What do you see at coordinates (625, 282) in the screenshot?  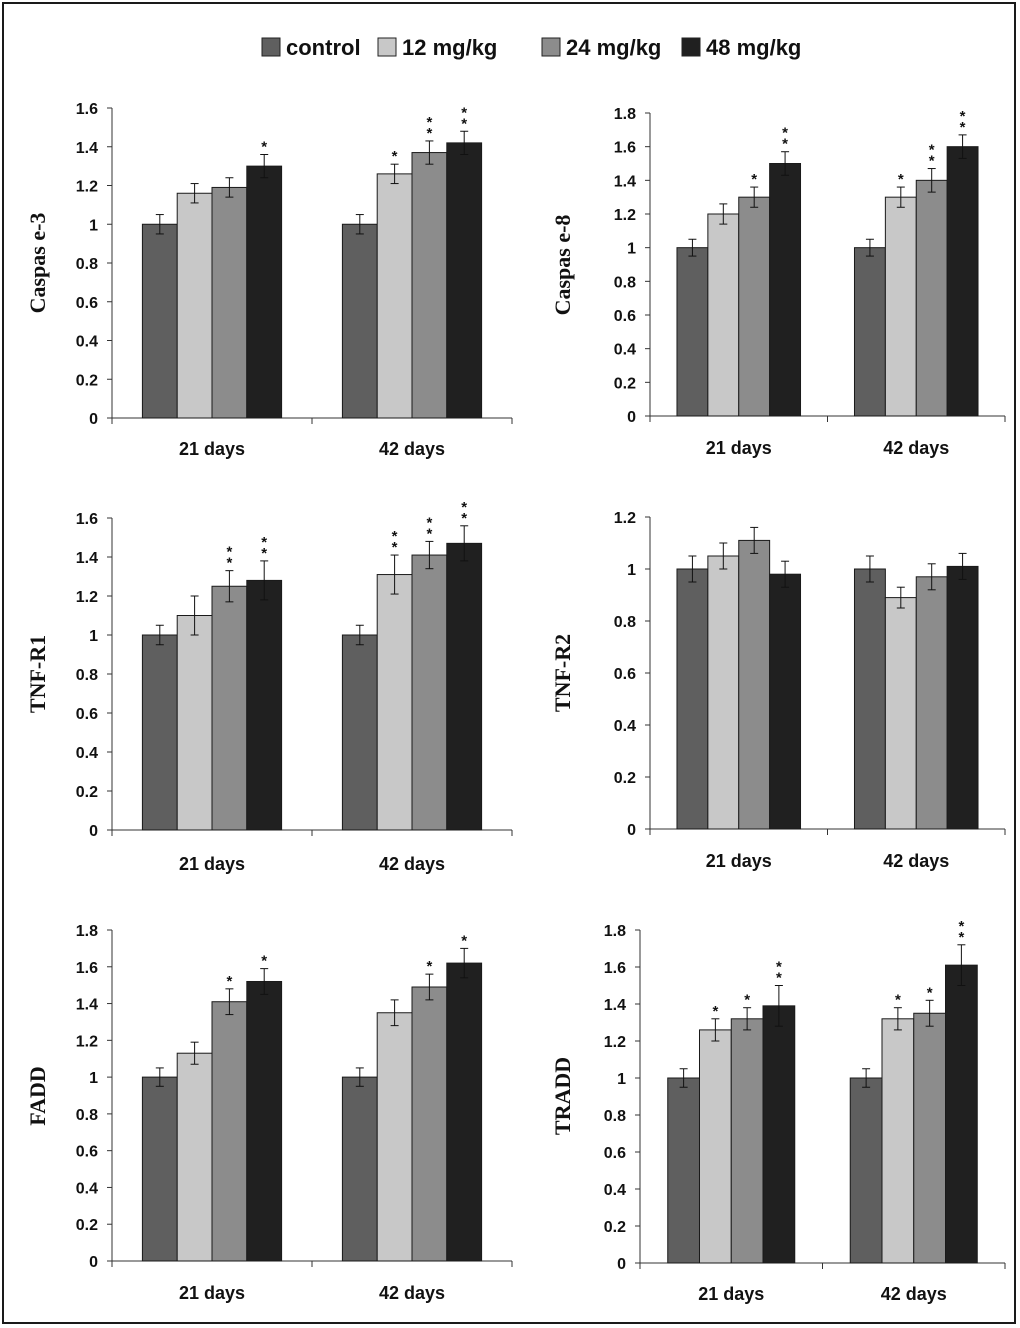 I see `y-tick-label: 0.8` at bounding box center [625, 282].